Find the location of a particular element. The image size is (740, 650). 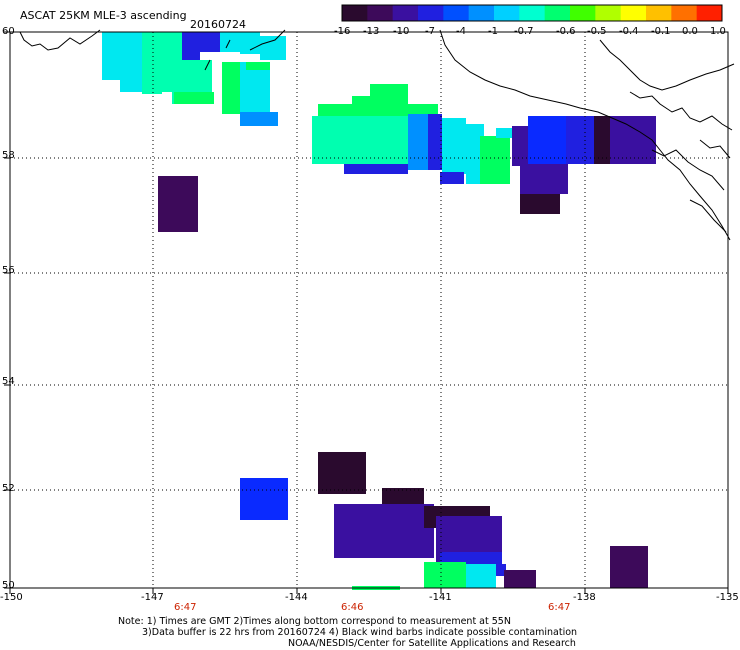

colorbar is located at coordinates (532, 13).